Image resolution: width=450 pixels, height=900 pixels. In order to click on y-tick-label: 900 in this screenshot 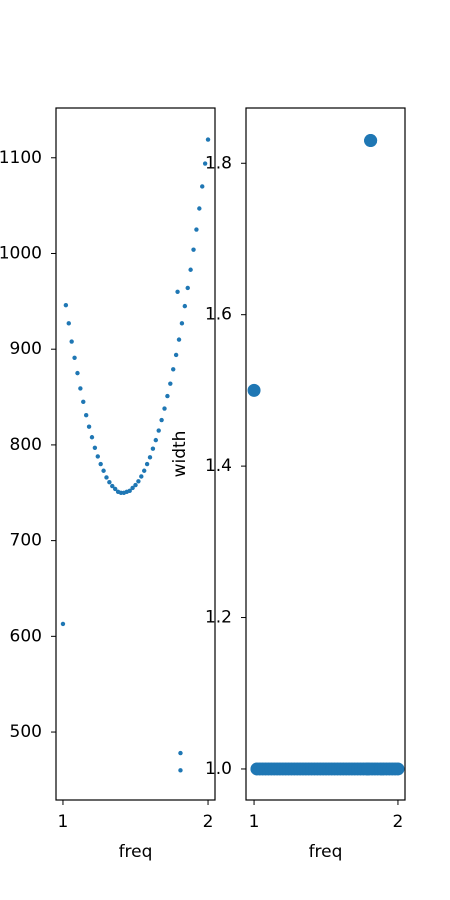, I will do `click(26, 349)`.